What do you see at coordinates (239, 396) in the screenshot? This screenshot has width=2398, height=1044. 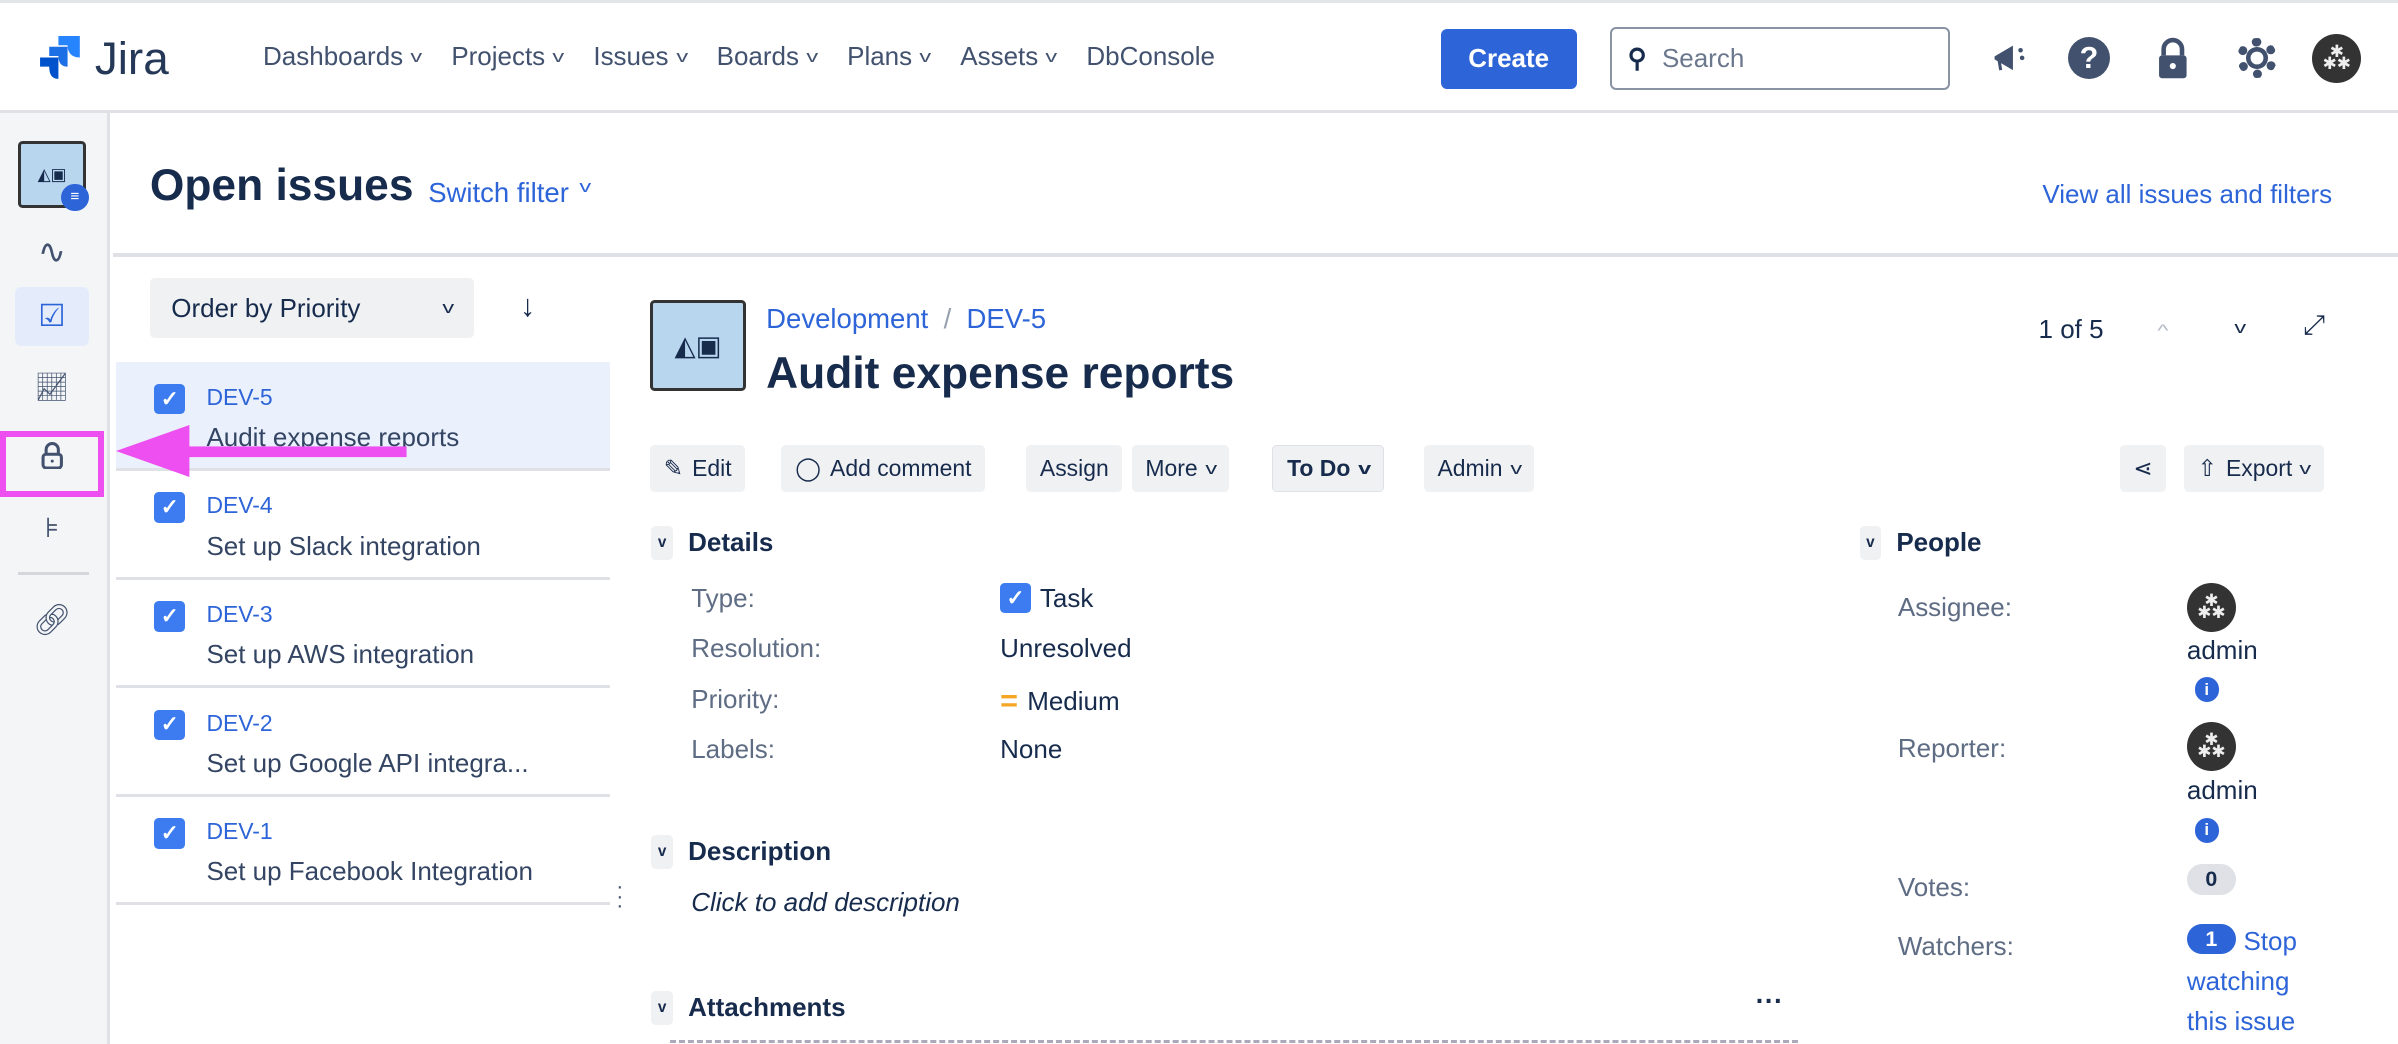 I see `issue-key: DEV-5` at bounding box center [239, 396].